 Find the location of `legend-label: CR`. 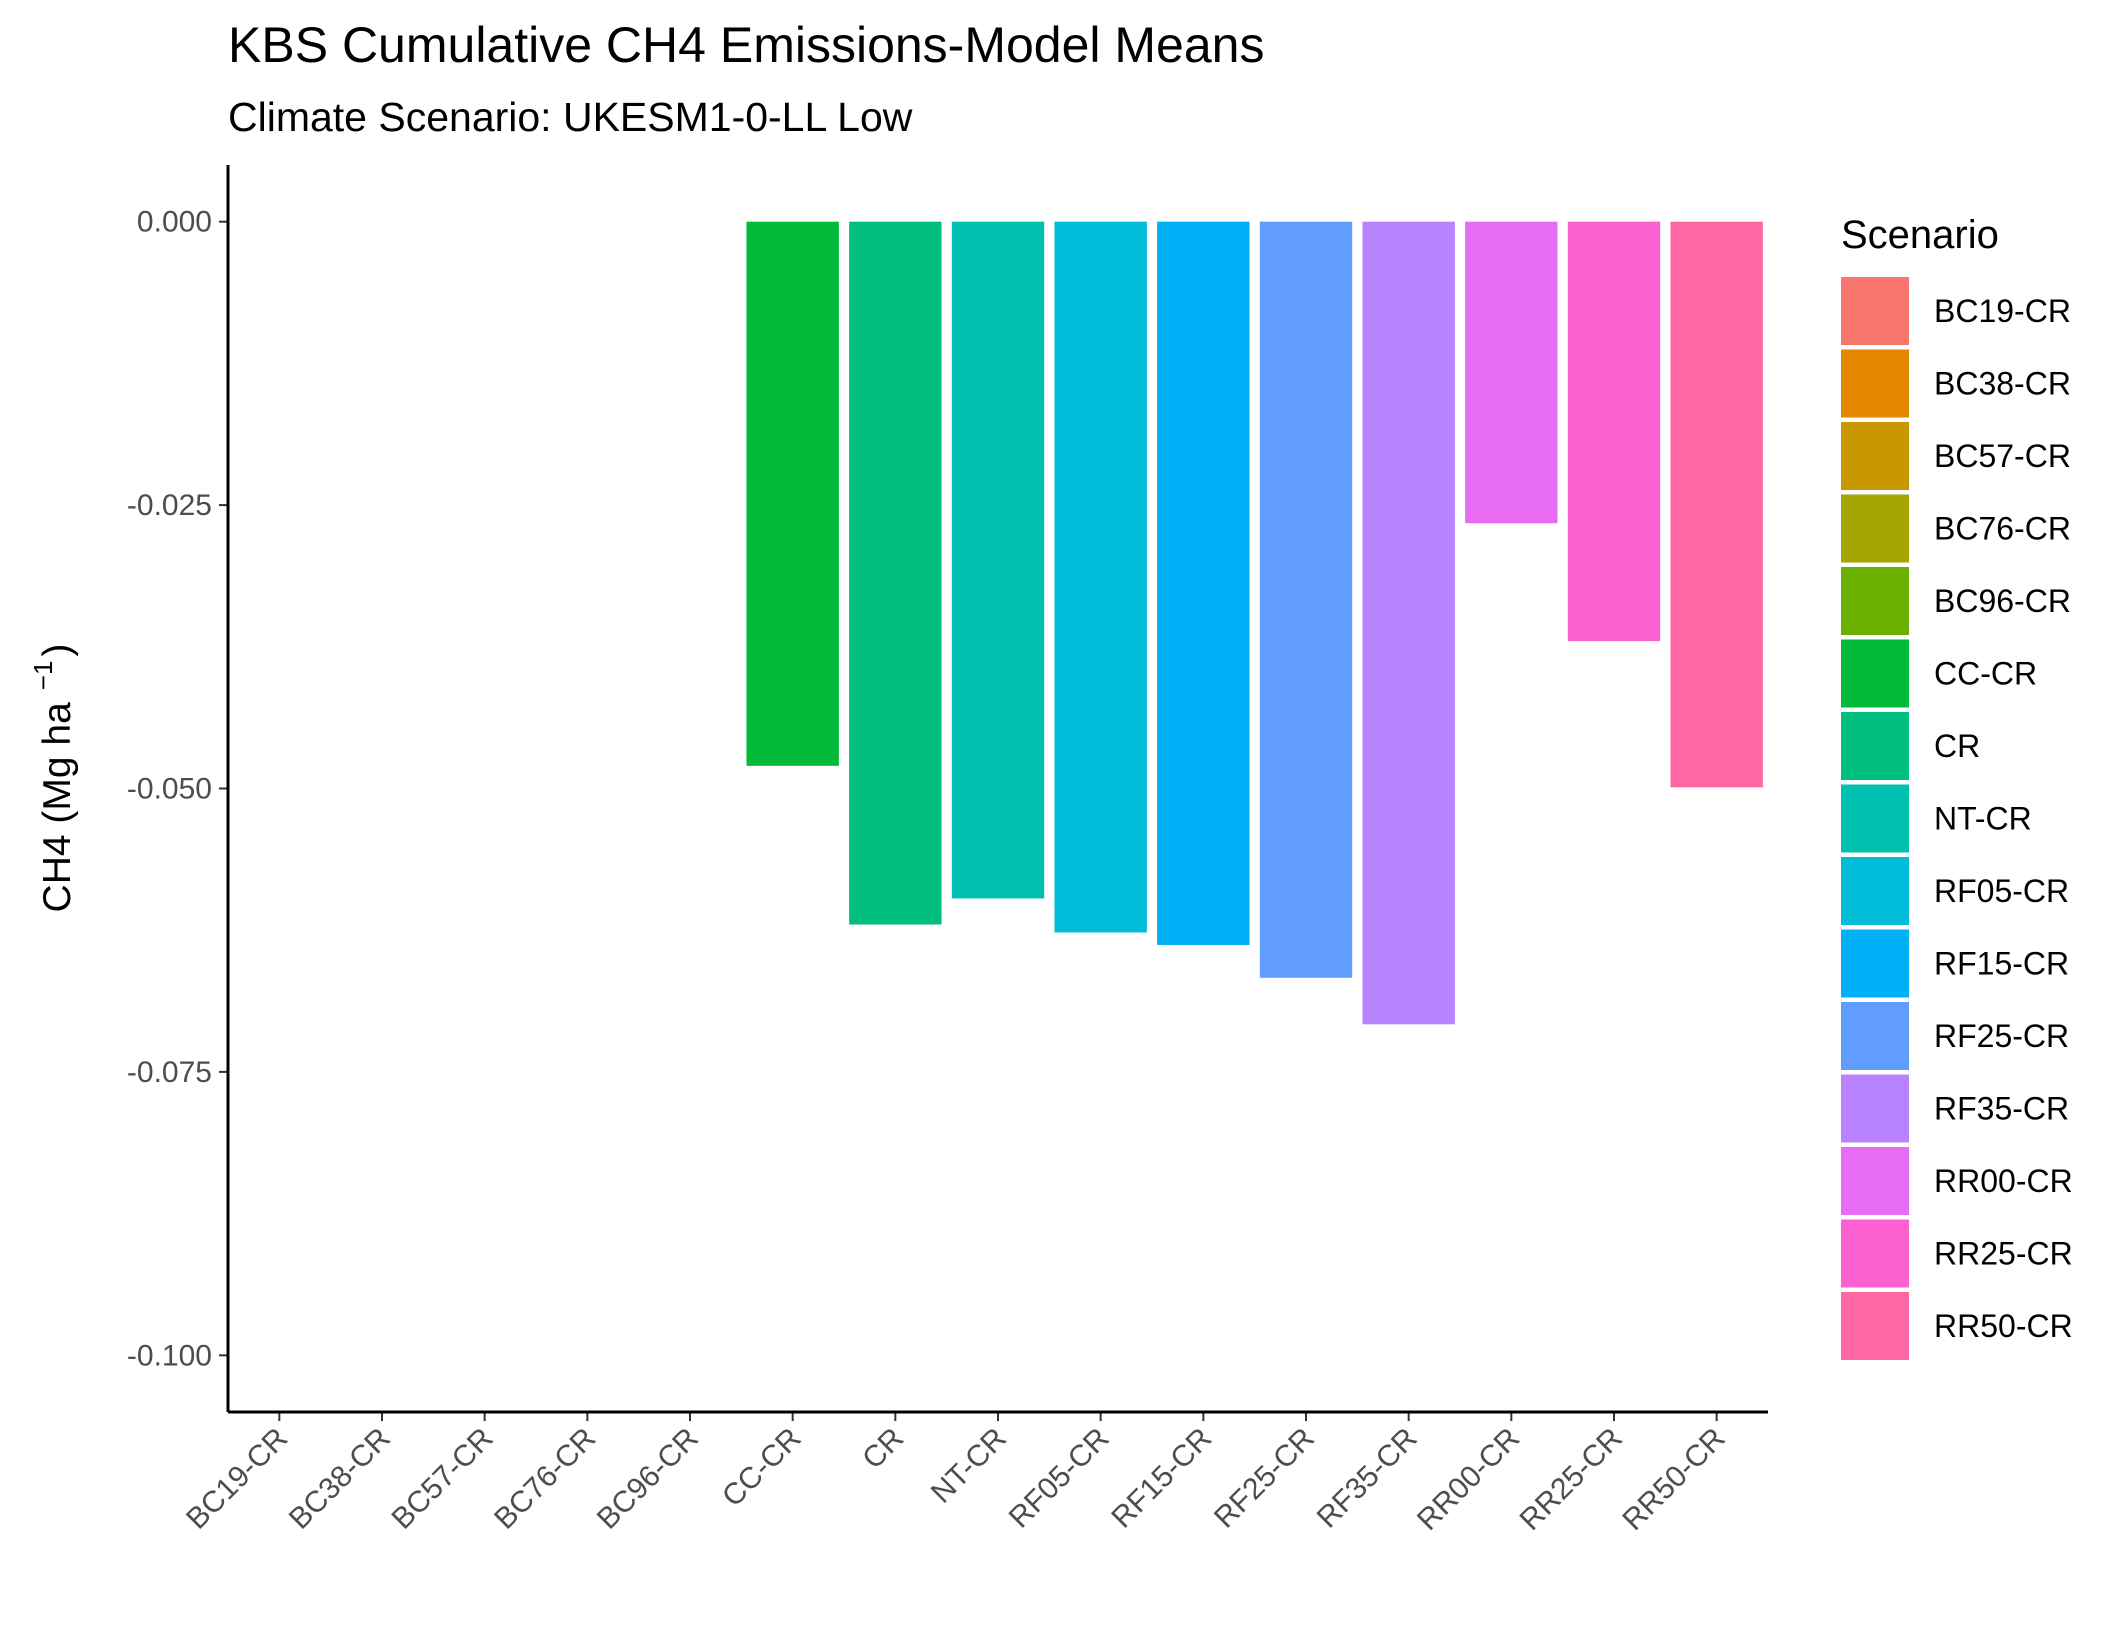

legend-label: CR is located at coordinates (1957, 746).